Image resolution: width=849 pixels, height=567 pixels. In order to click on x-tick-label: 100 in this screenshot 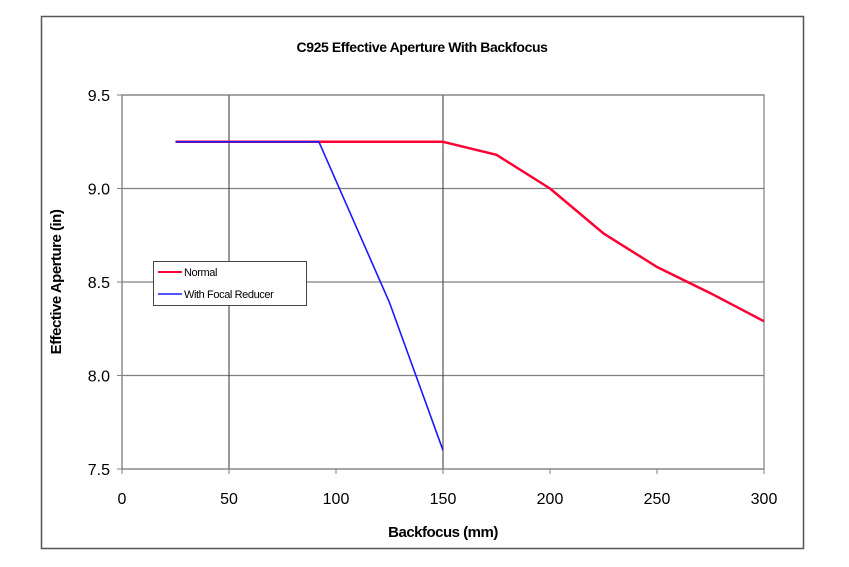, I will do `click(336, 499)`.